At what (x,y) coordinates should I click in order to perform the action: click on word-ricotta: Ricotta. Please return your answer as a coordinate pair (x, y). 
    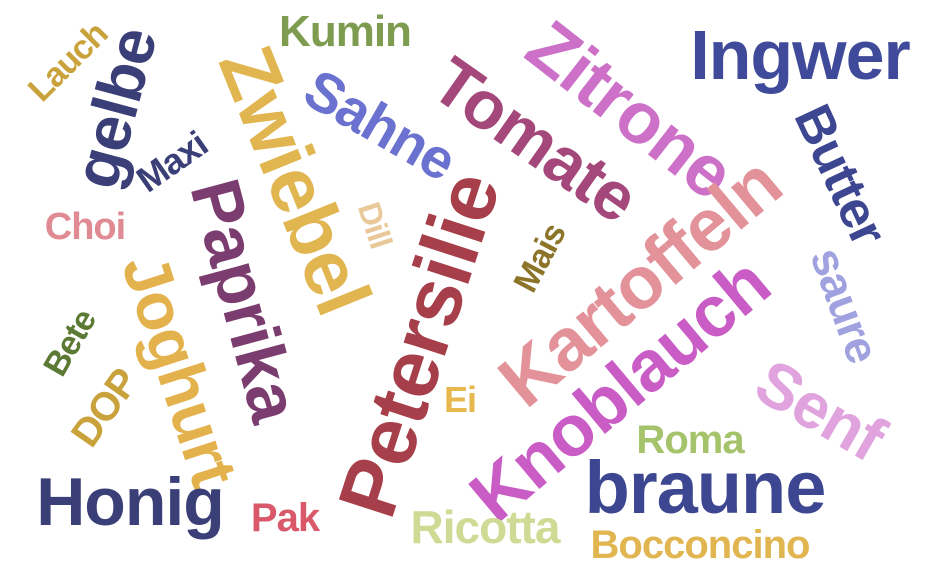
    Looking at the image, I should click on (485, 527).